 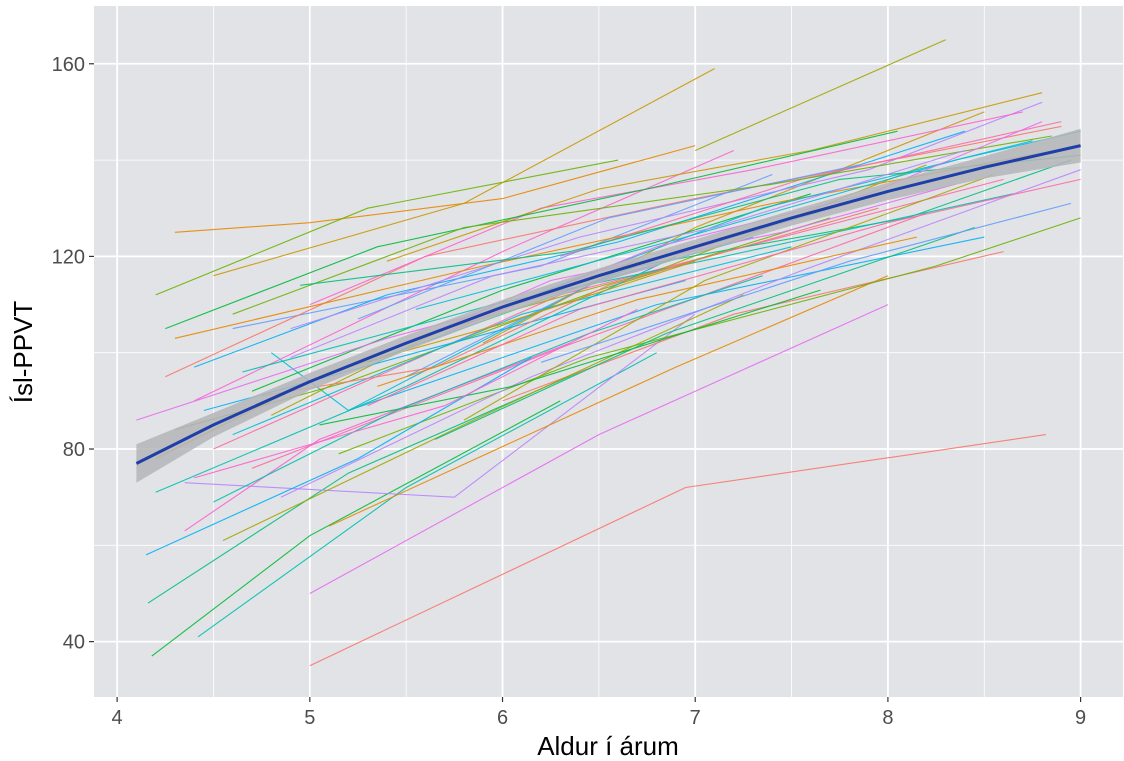 I want to click on x-tick-label: 6, so click(x=502, y=718).